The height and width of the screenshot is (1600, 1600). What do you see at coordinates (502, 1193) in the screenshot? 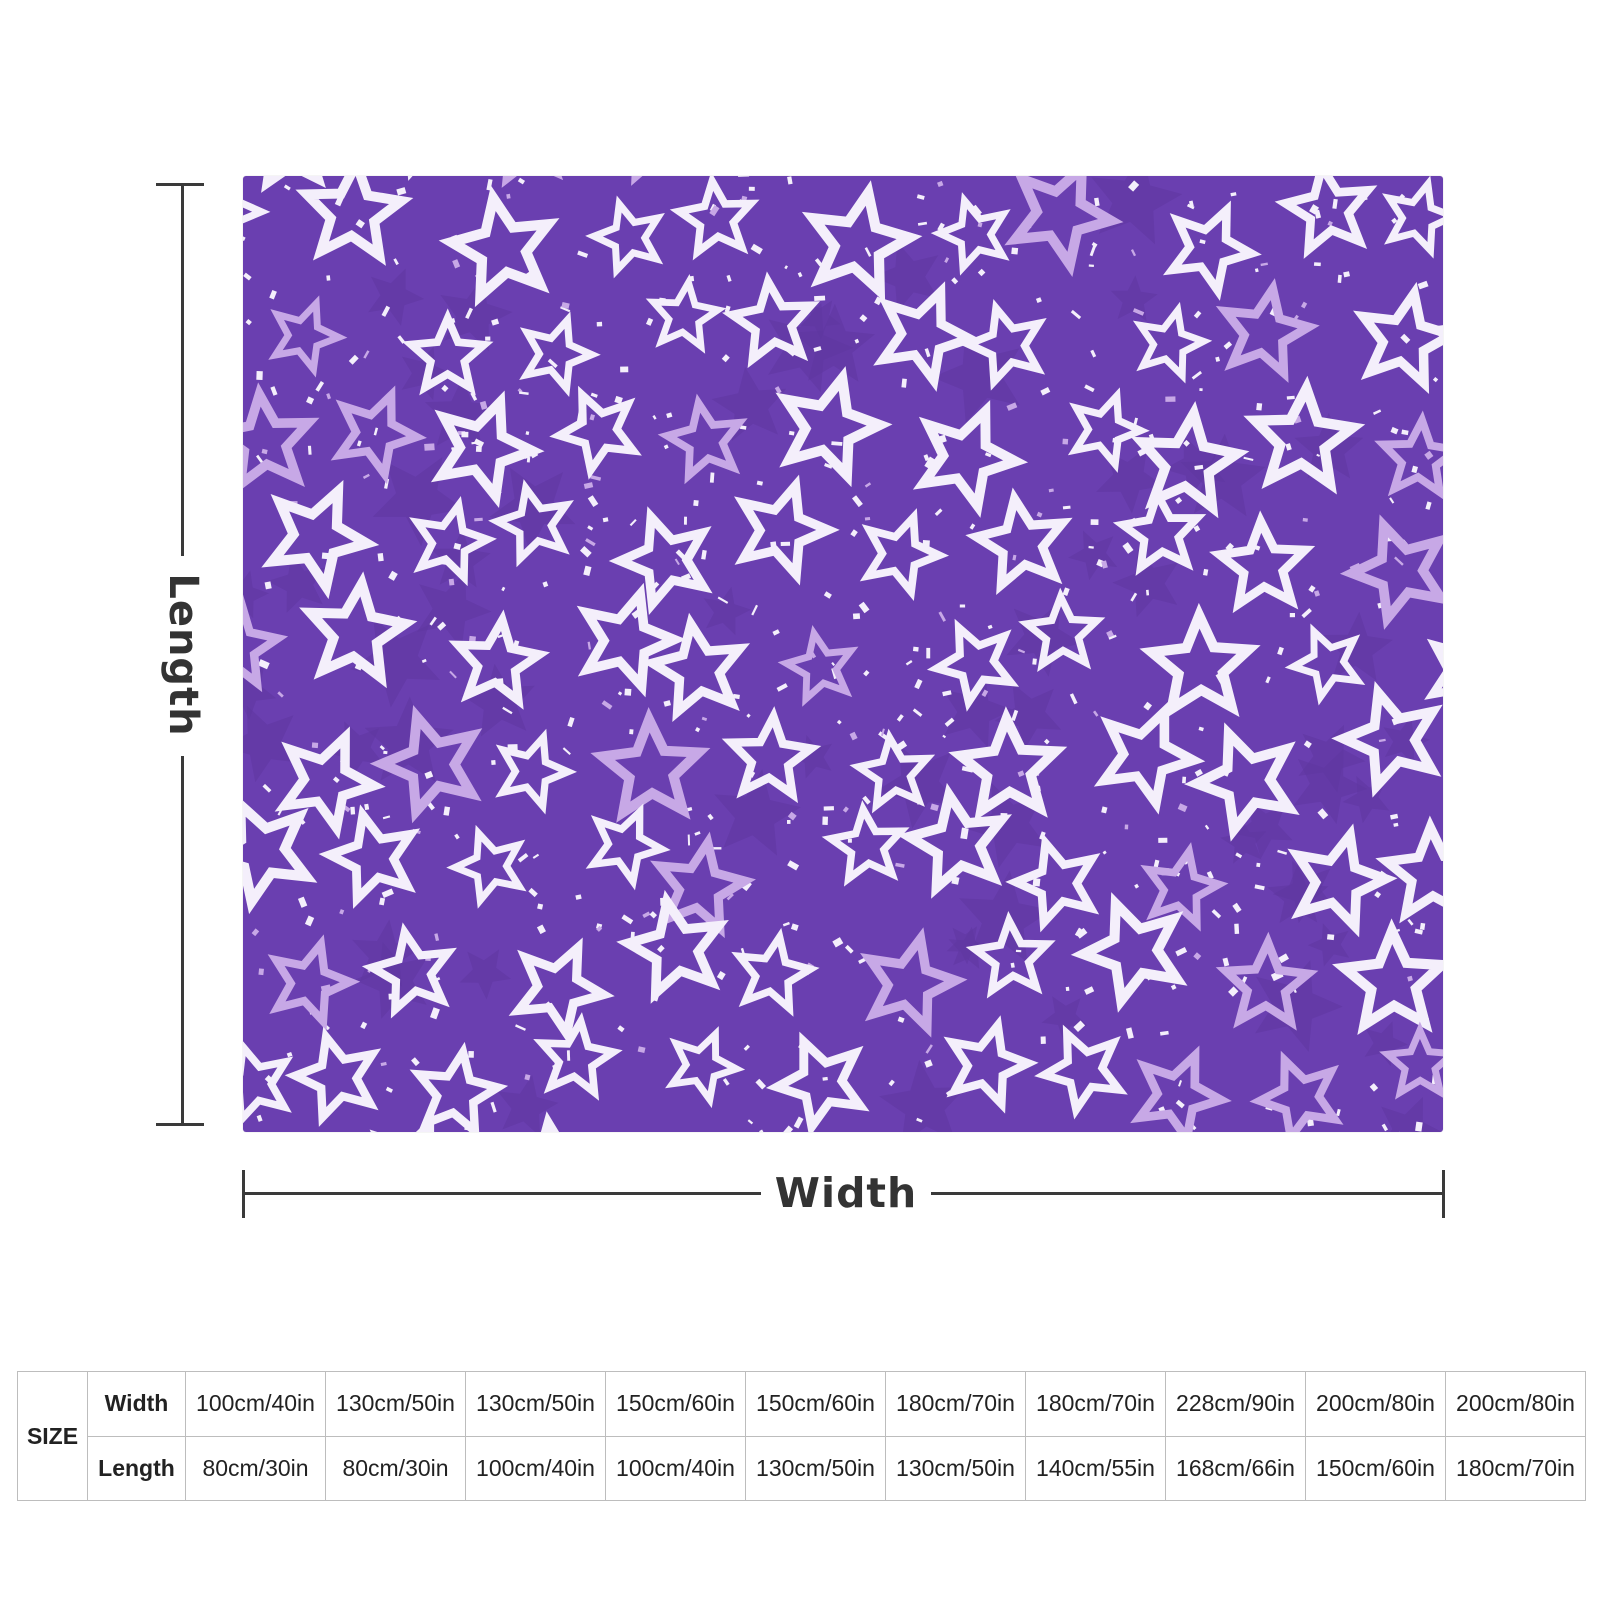
I see `width-dimension-line-left` at bounding box center [502, 1193].